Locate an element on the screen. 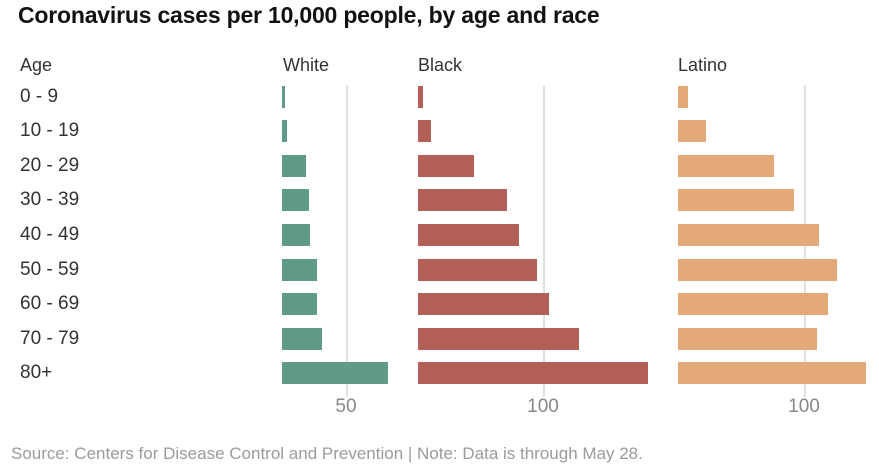  axis-tick-label-black: 100 is located at coordinates (543, 406).